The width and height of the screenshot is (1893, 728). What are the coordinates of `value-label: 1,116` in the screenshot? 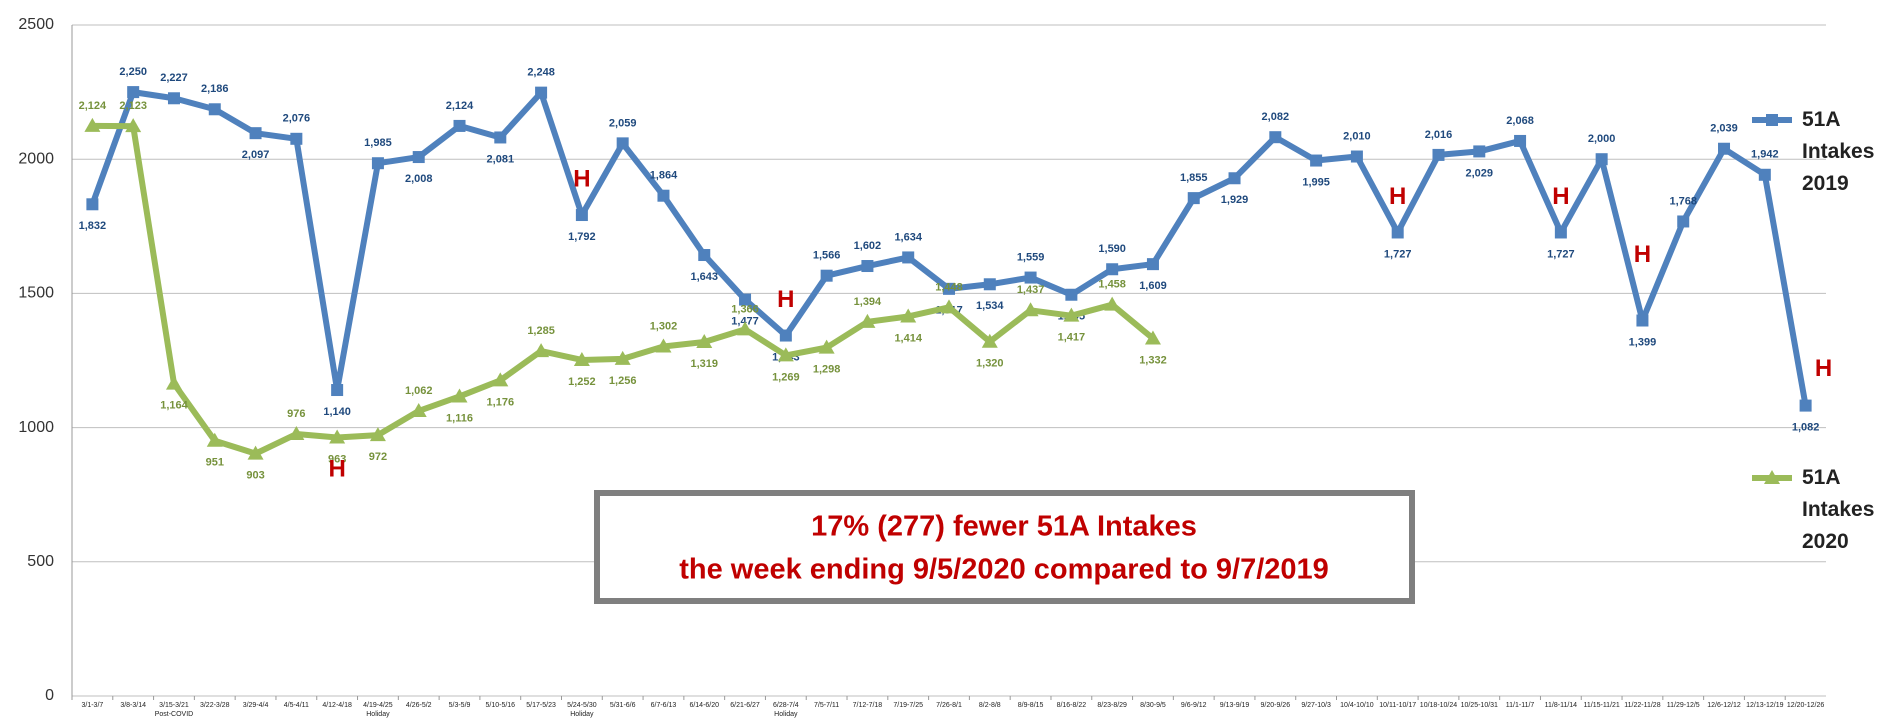 It's located at (459, 418).